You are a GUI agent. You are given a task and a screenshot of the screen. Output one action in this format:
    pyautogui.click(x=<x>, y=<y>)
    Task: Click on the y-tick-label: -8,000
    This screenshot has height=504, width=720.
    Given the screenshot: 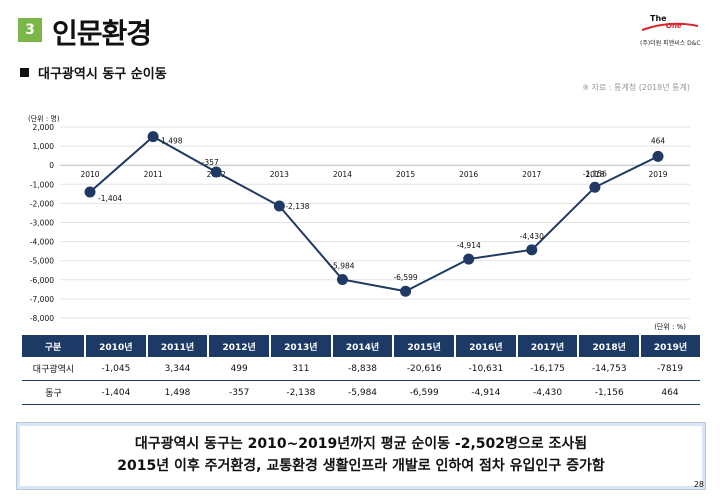 What is the action you would take?
    pyautogui.click(x=42, y=318)
    